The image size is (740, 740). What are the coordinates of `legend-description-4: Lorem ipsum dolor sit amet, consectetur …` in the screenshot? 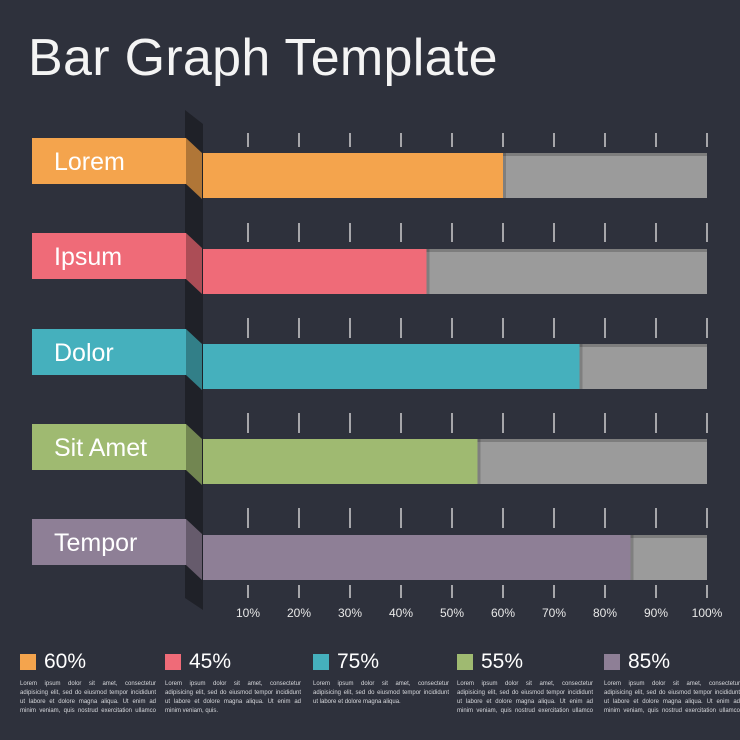 It's located at (525, 697).